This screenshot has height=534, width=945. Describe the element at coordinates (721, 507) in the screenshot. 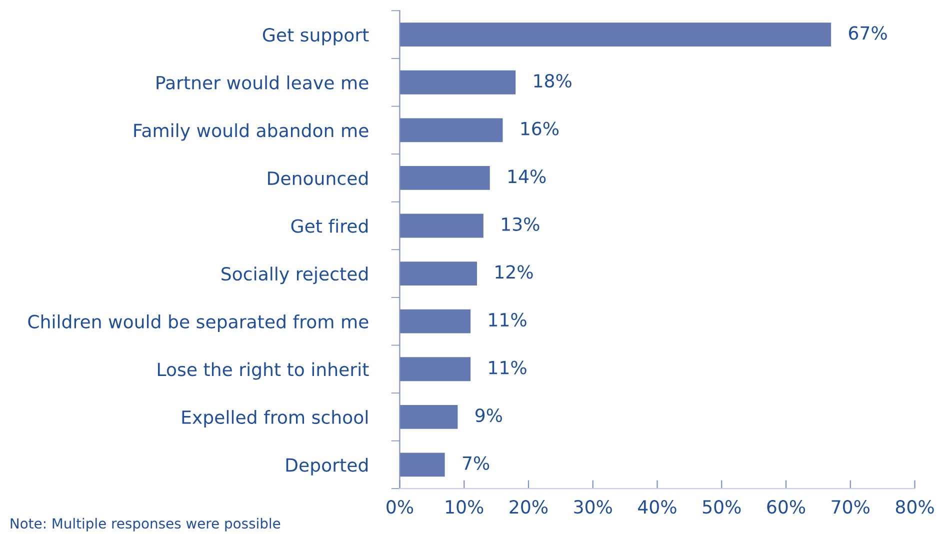

I see `x-tick-label: 50%` at that location.